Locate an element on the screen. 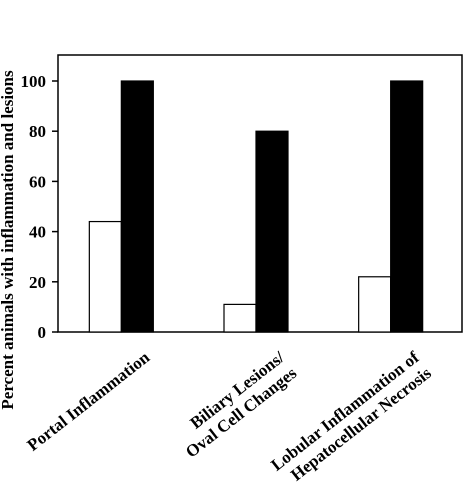 The width and height of the screenshot is (466, 495). x-category-label-line: Hepatocellular Necrosis is located at coordinates (361, 424).